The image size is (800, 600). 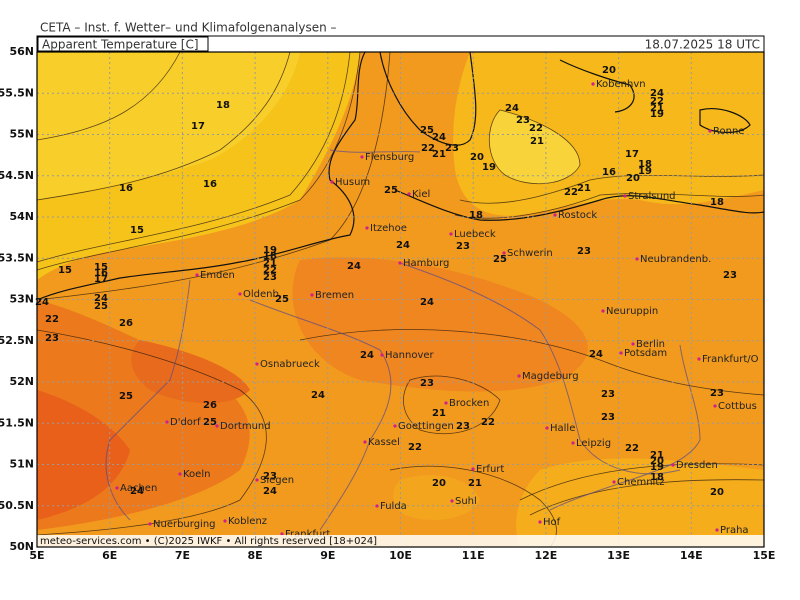 What do you see at coordinates (562, 428) in the screenshot?
I see `city-label: Halle` at bounding box center [562, 428].